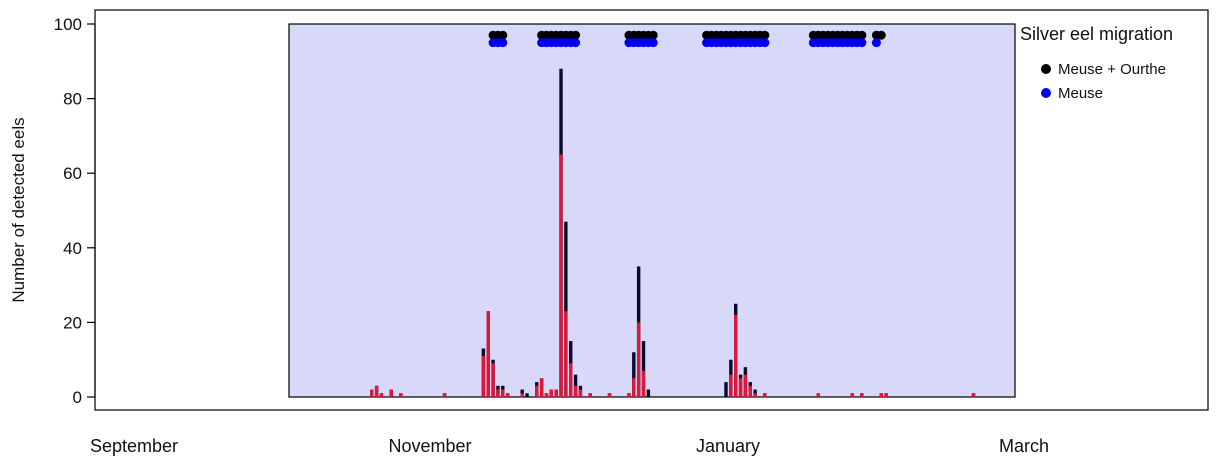  What do you see at coordinates (728, 446) in the screenshot?
I see `x-tick-label-january: January` at bounding box center [728, 446].